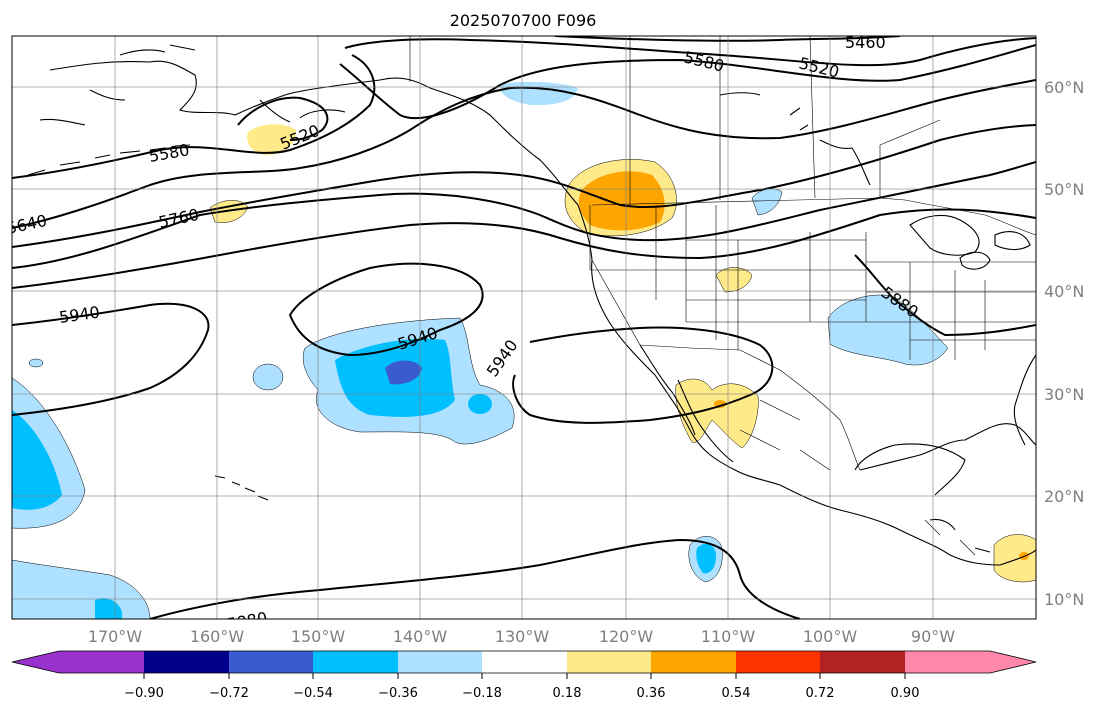  What do you see at coordinates (888, 330) in the screenshot?
I see `negative-anomaly-south-central-us` at bounding box center [888, 330].